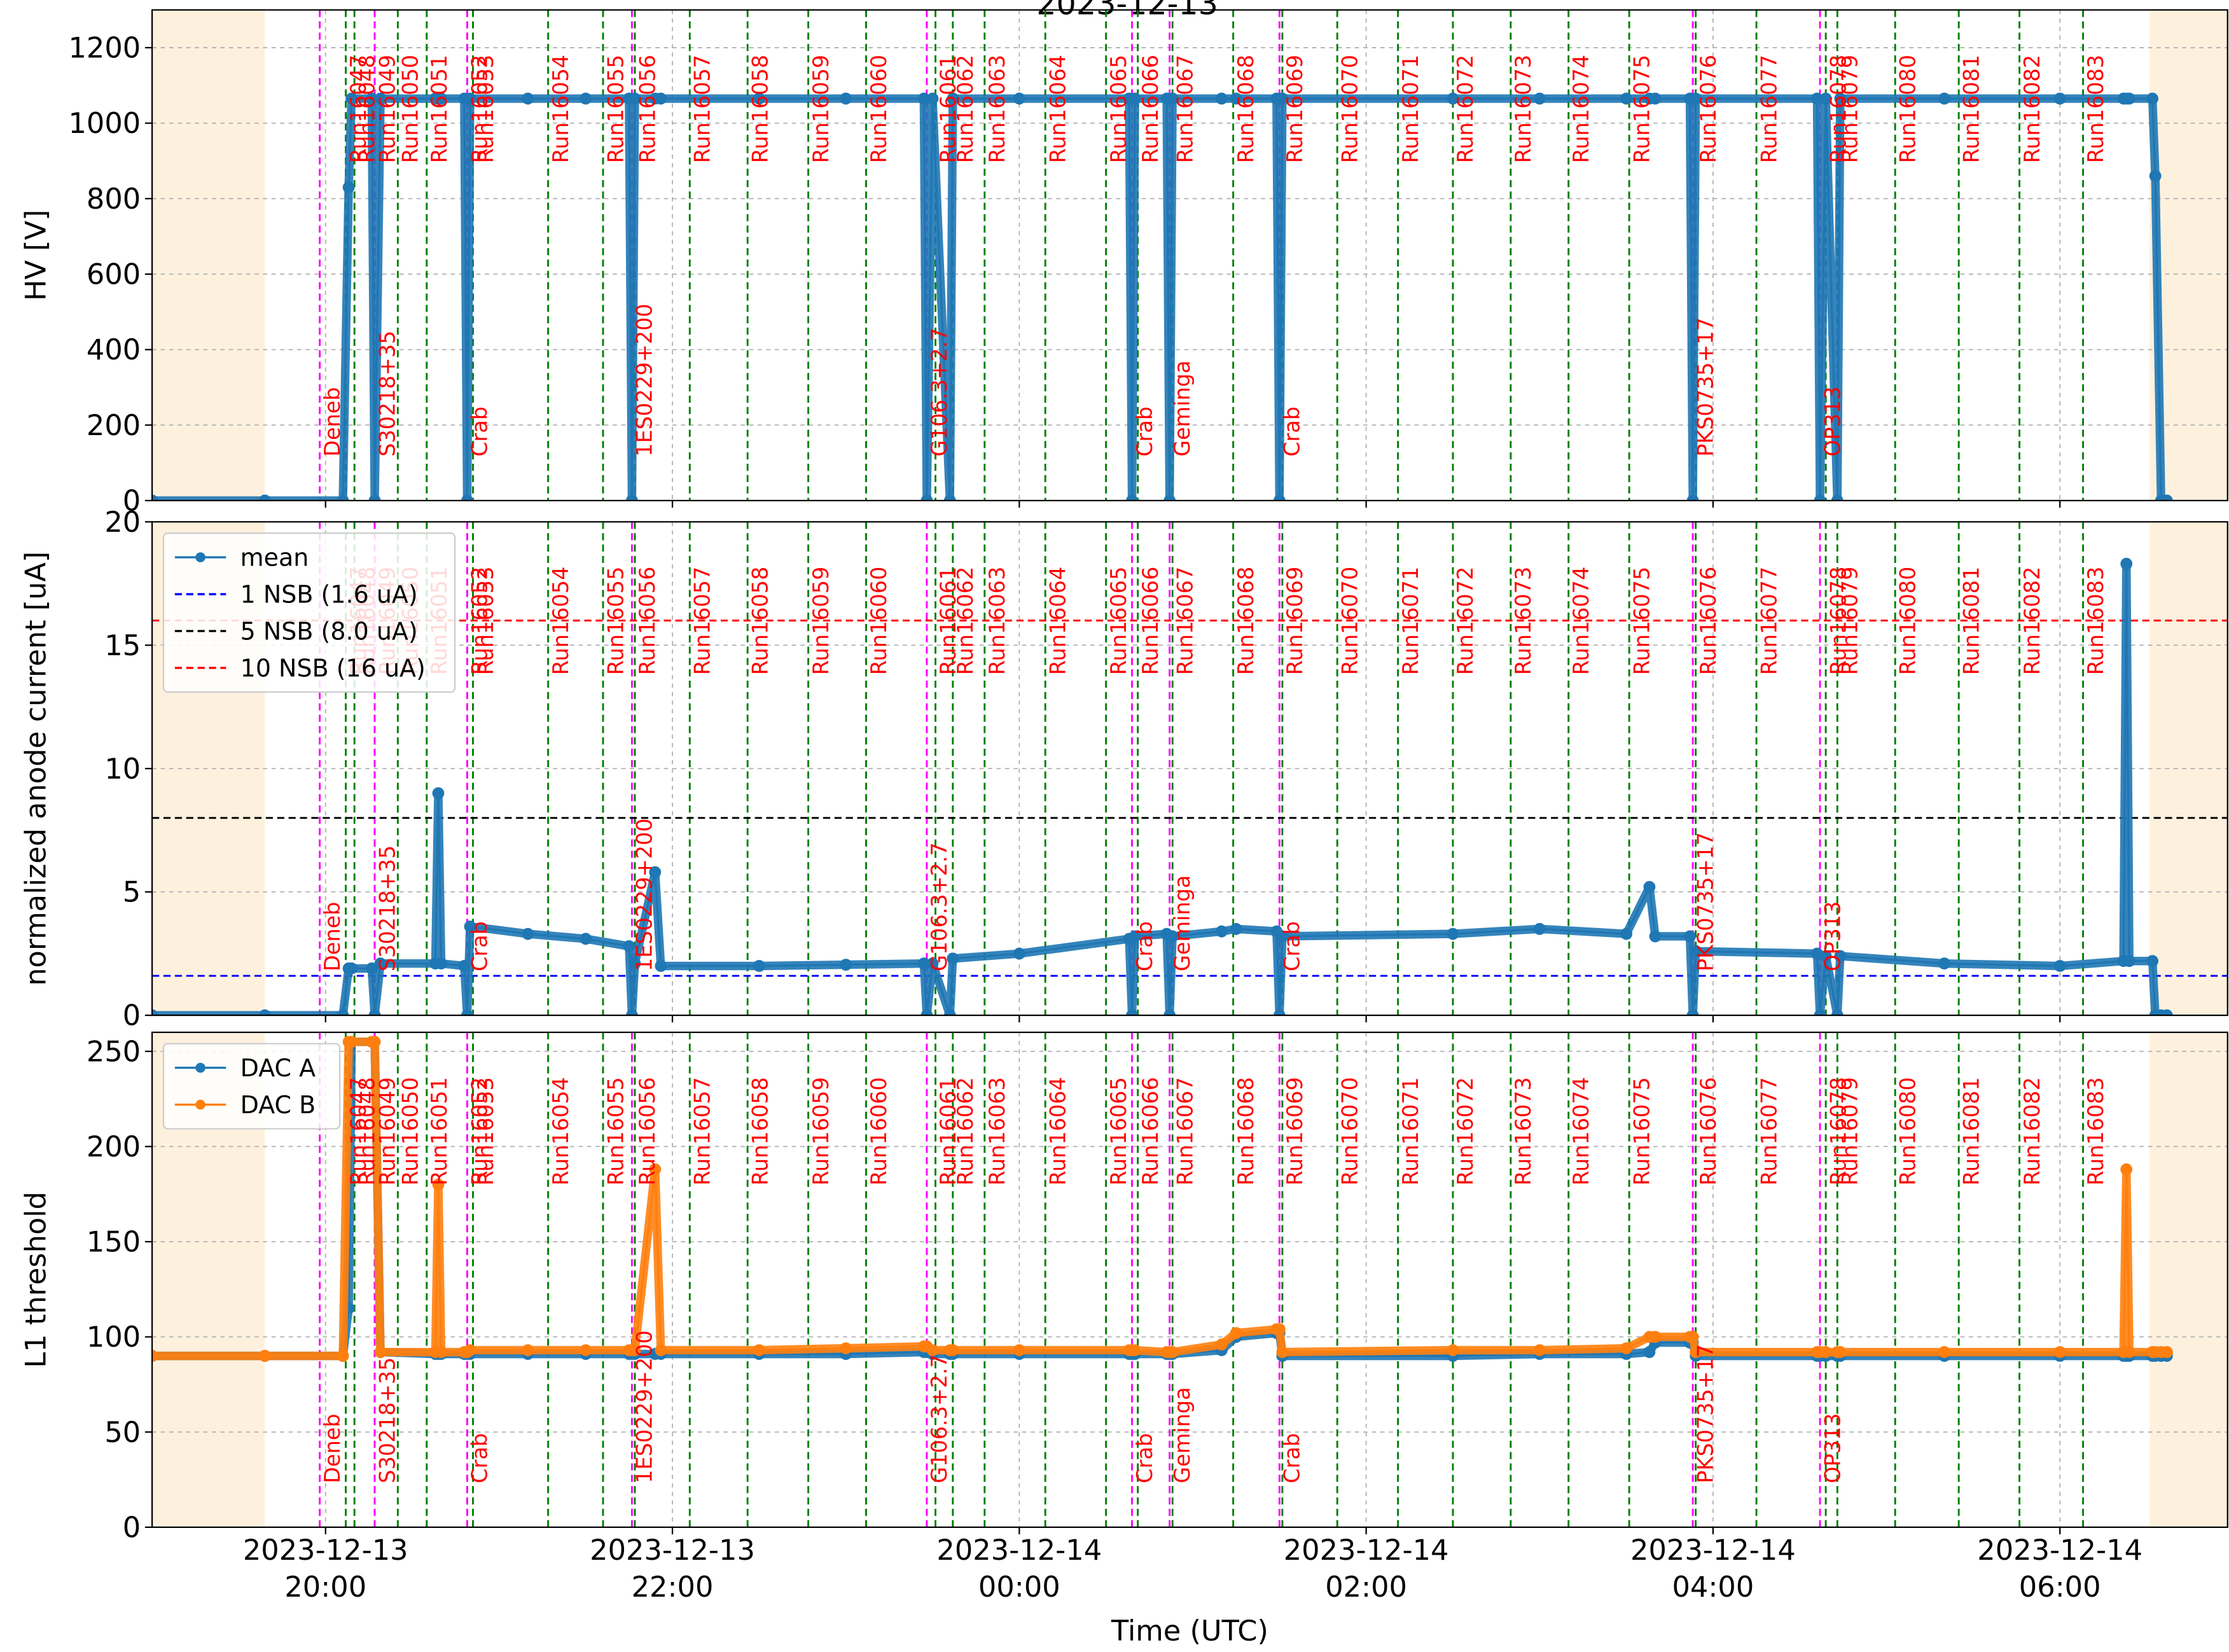 The width and height of the screenshot is (2229, 1652). What do you see at coordinates (1838, 109) in the screenshot?
I see `run-label: Run16078` at bounding box center [1838, 109].